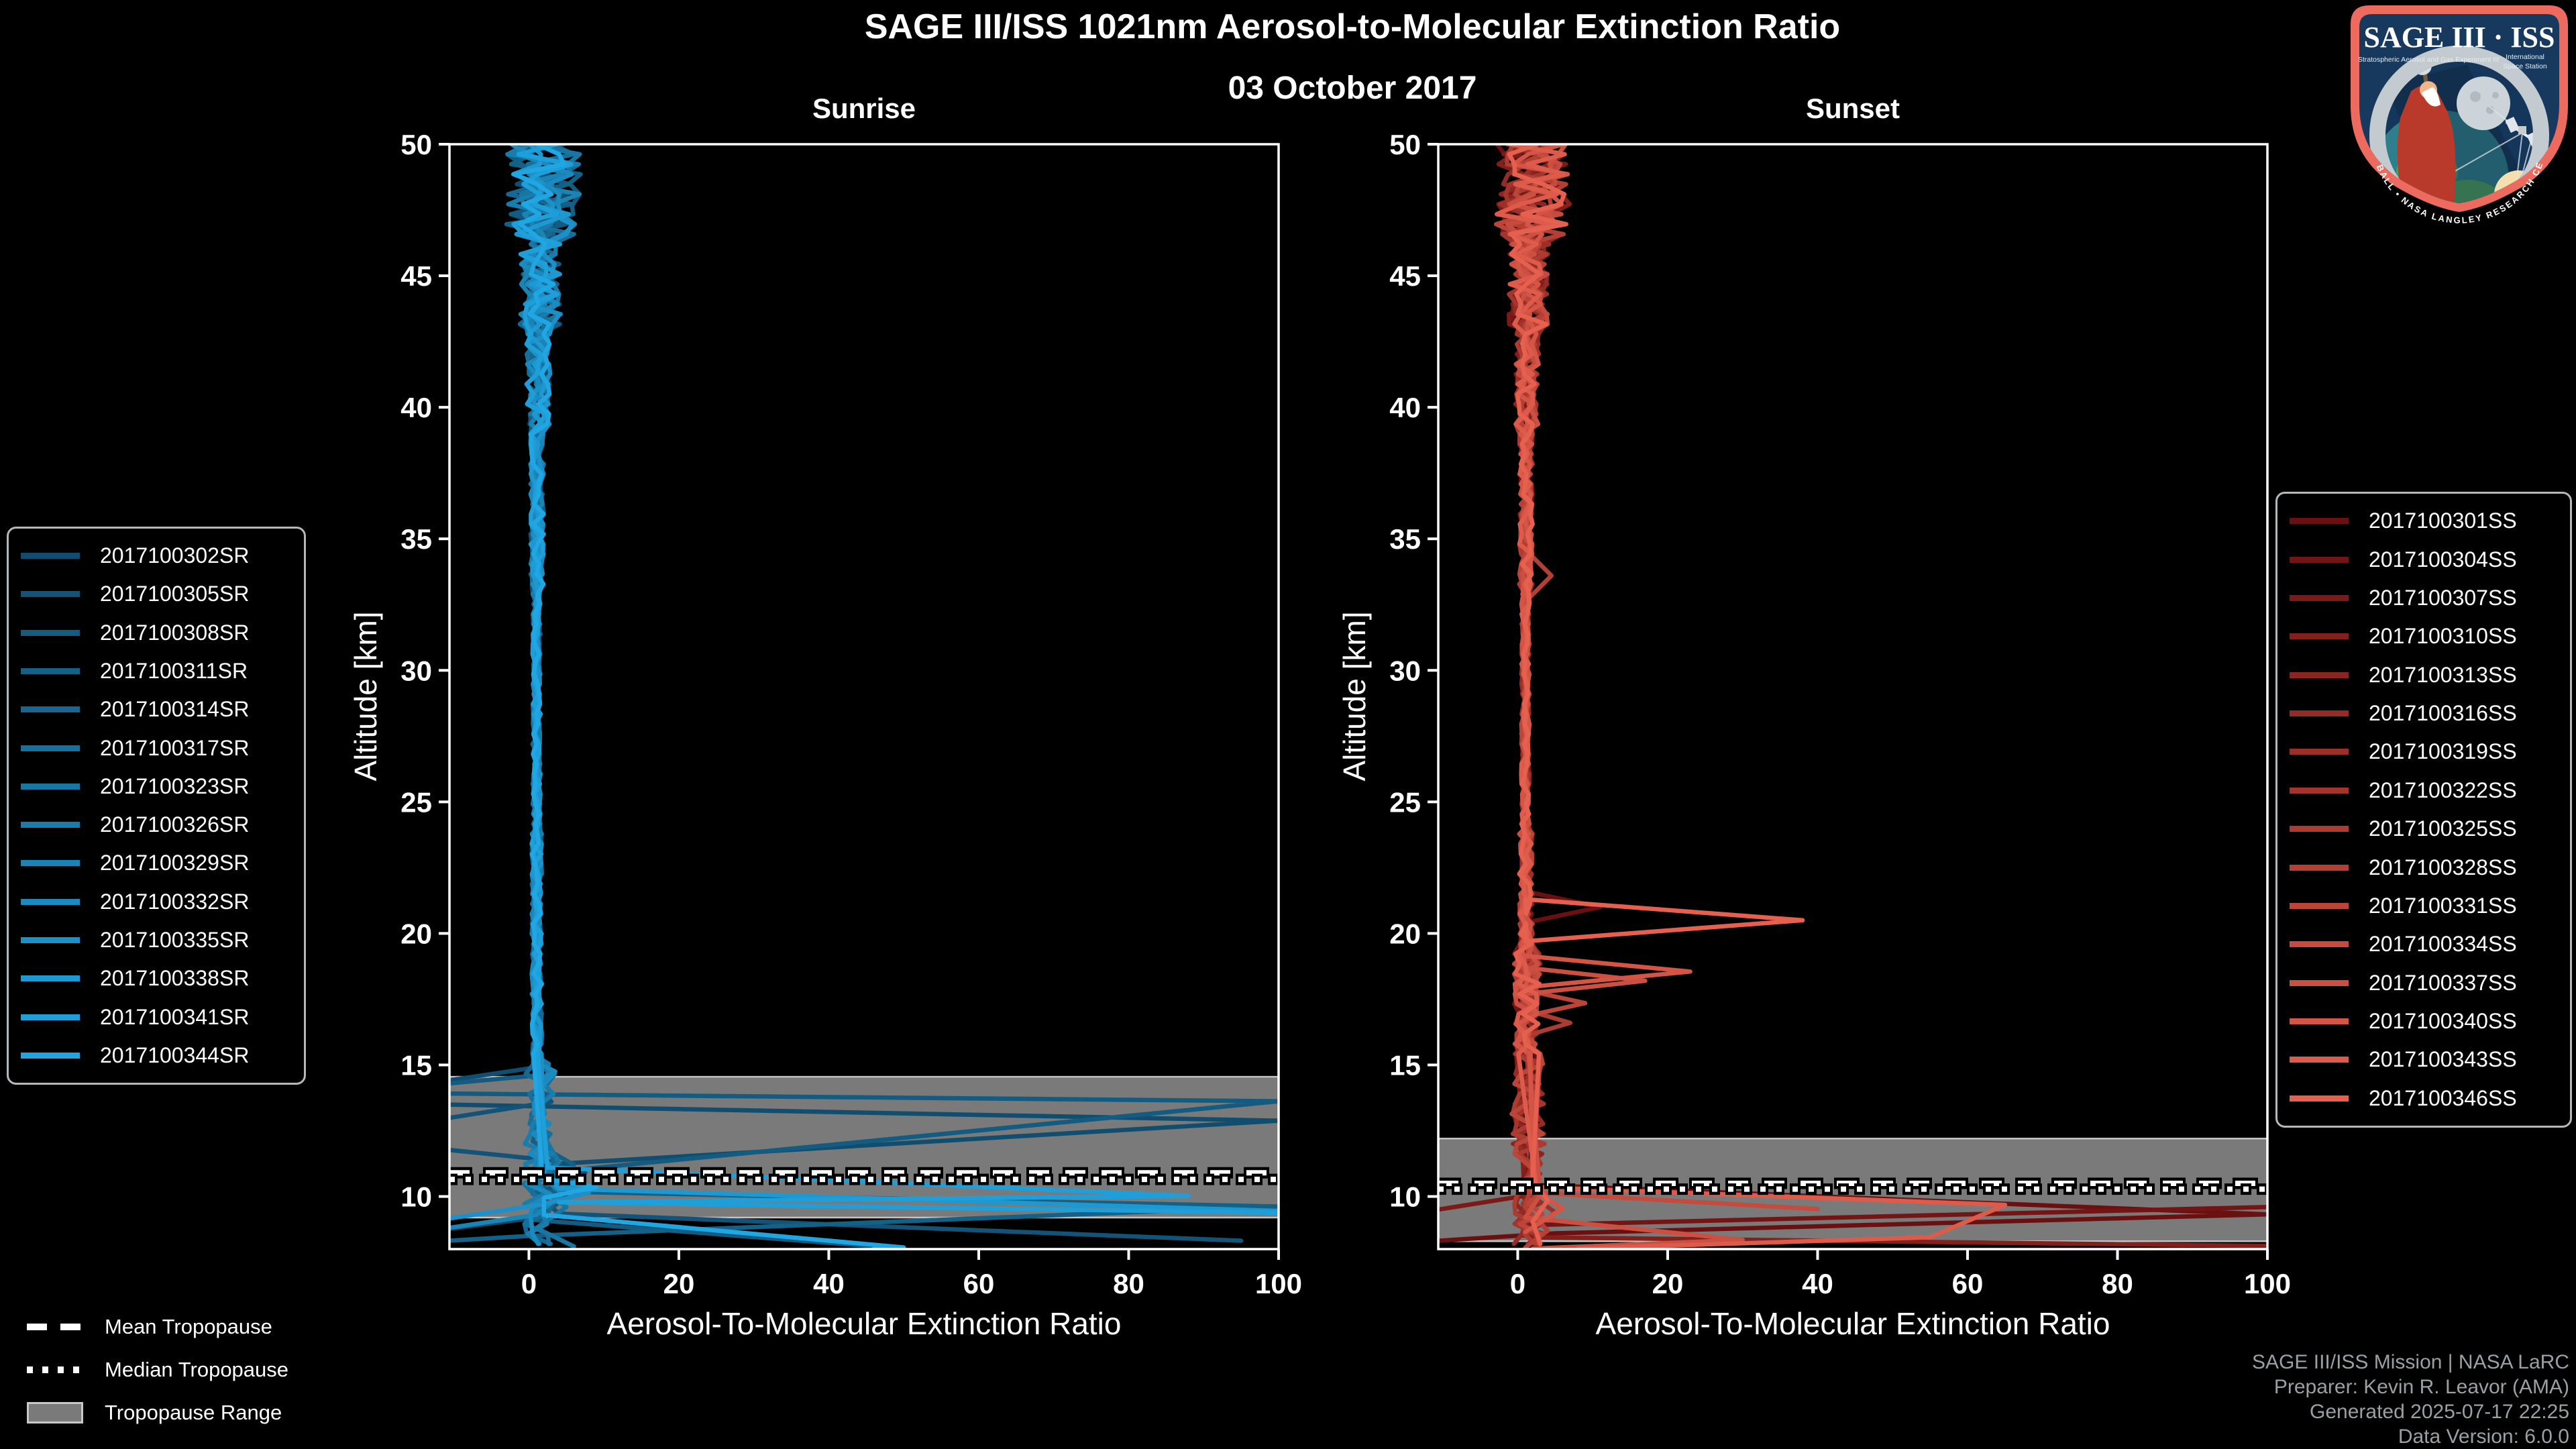 This screenshot has width=2576, height=1449. Describe the element at coordinates (2443, 751) in the screenshot. I see `legend-event-id: 2017100319SS` at that location.